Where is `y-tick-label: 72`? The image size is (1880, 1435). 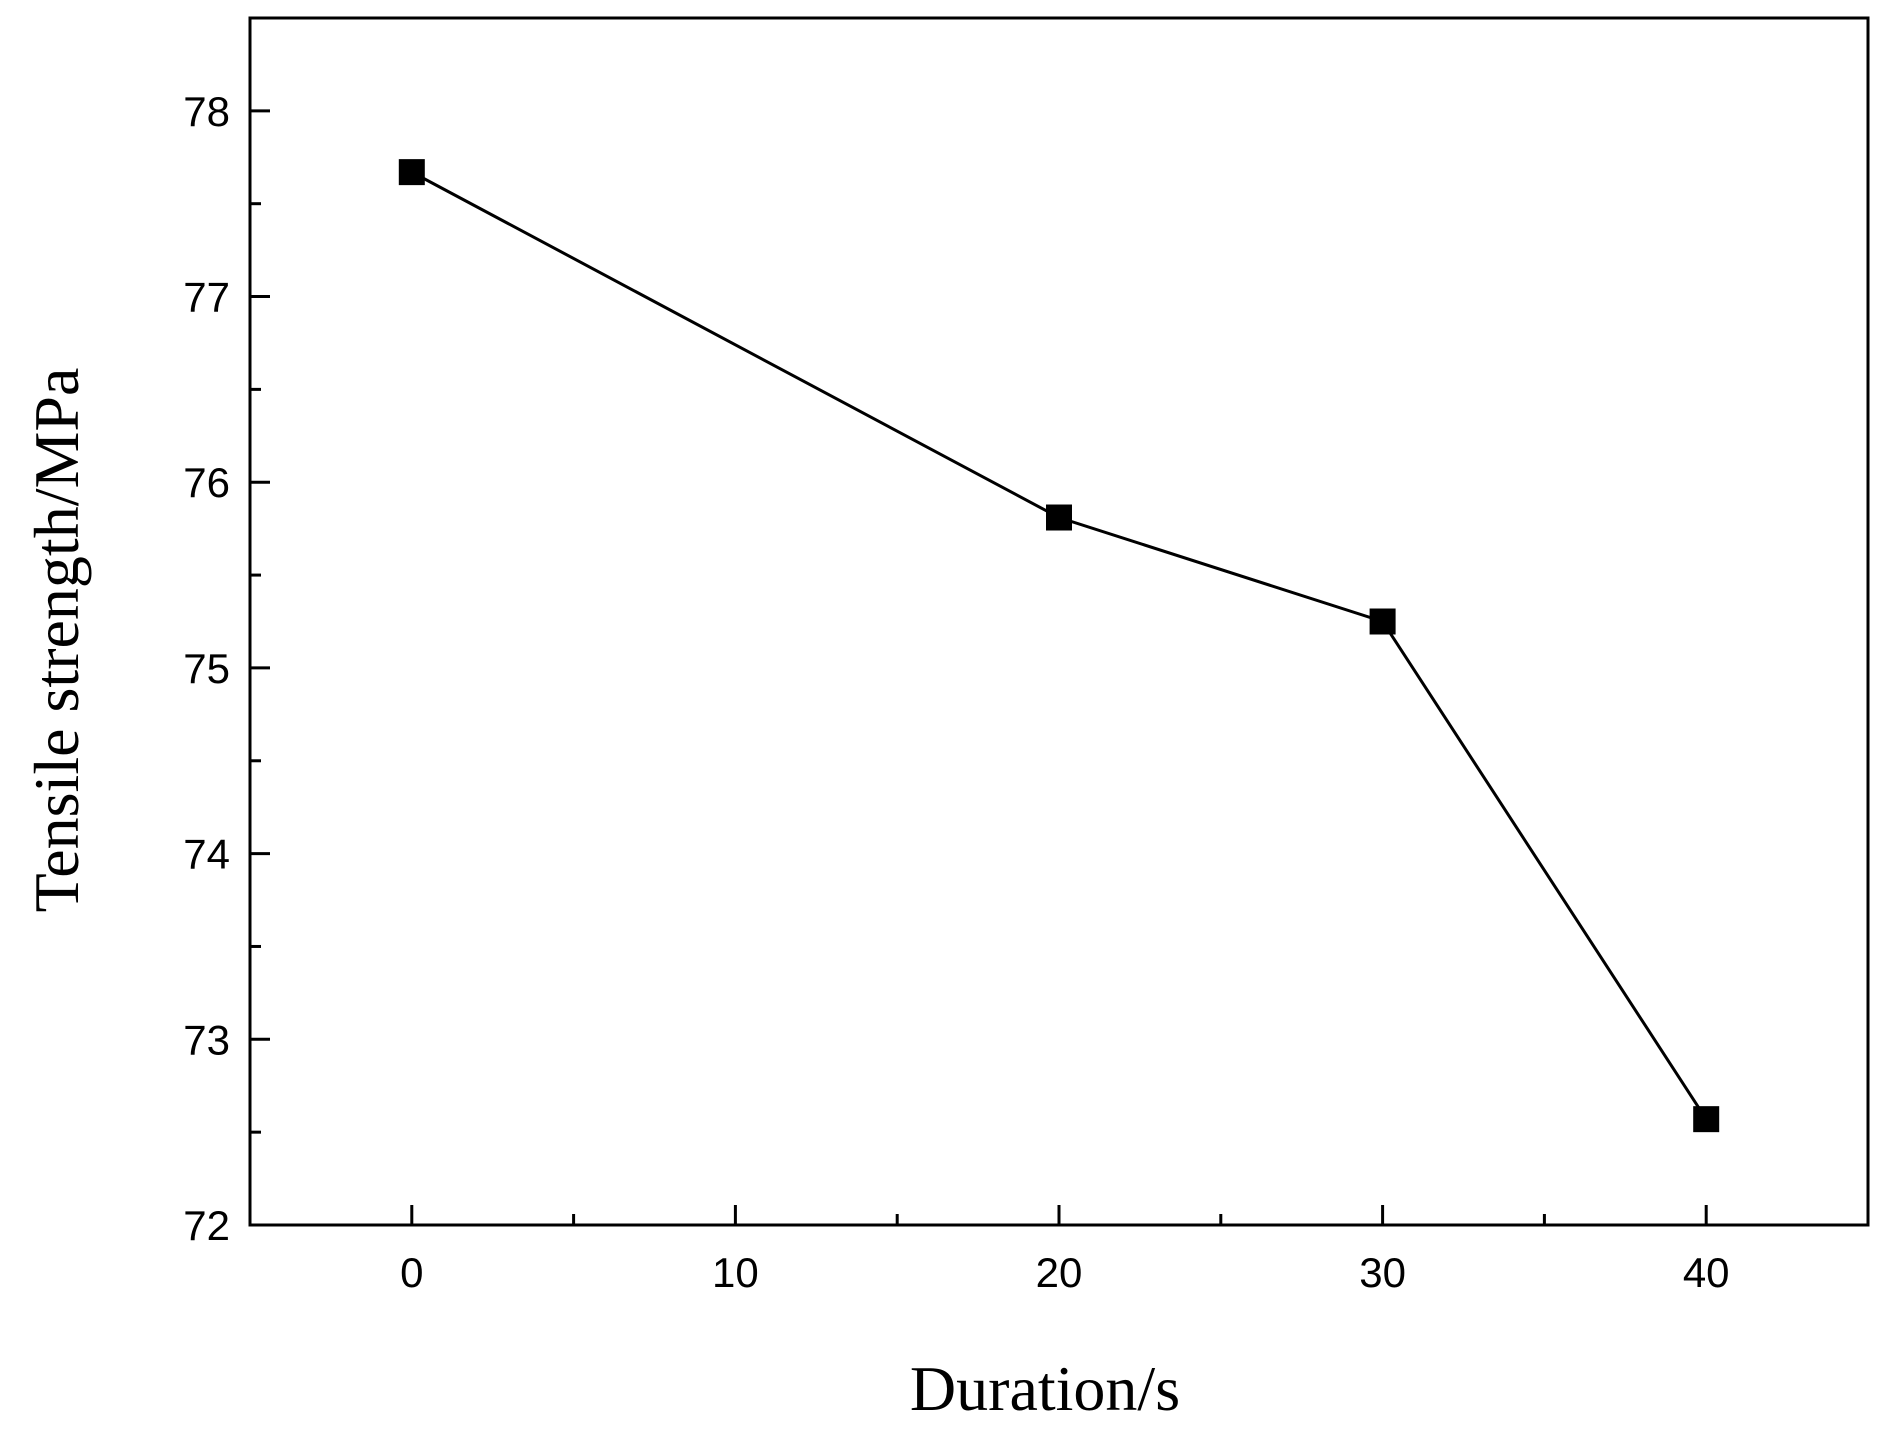
y-tick-label: 72 is located at coordinates (206, 1225).